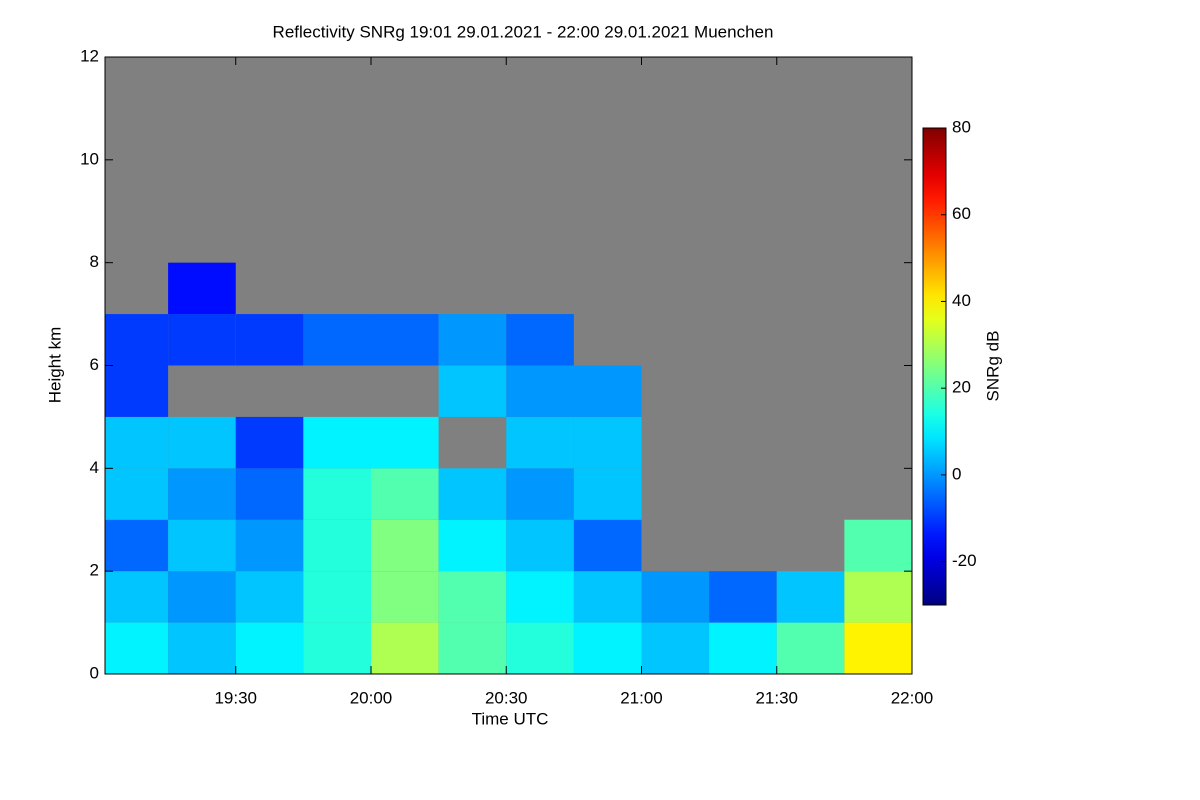 Image resolution: width=1200 pixels, height=800 pixels. Describe the element at coordinates (94, 261) in the screenshot. I see `y-tick-label: 8` at that location.